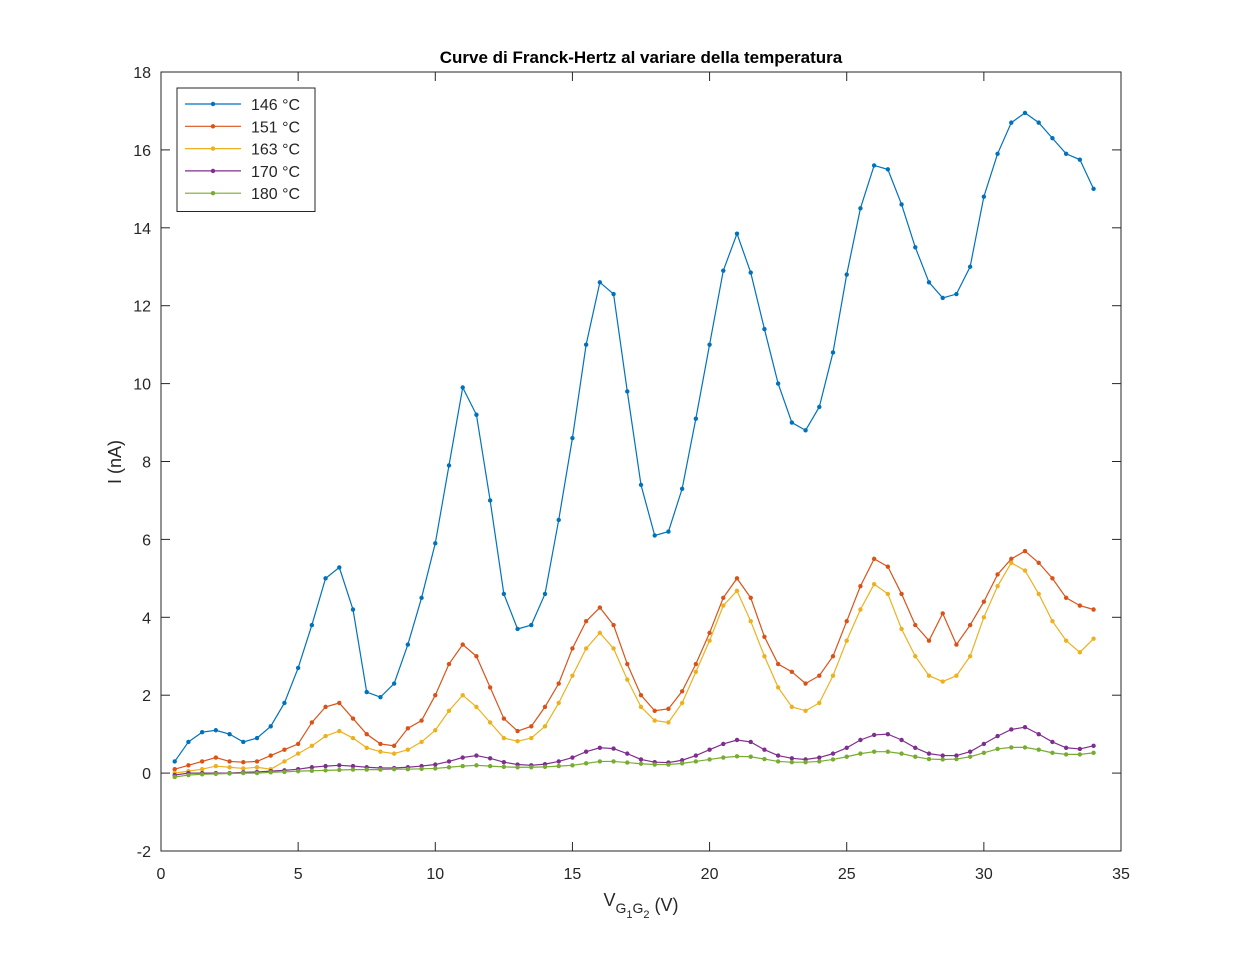  What do you see at coordinates (573, 874) in the screenshot?
I see `x-tick-label: 15` at bounding box center [573, 874].